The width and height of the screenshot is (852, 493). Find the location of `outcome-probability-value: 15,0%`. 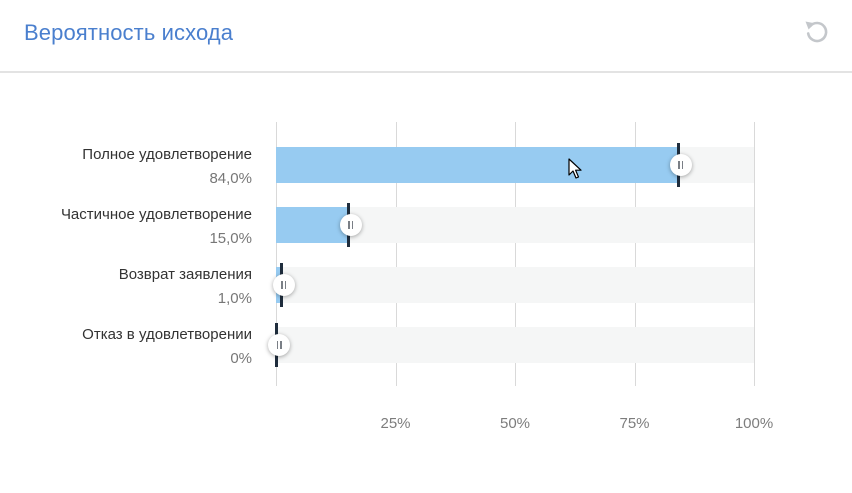

outcome-probability-value: 15,0% is located at coordinates (230, 238).